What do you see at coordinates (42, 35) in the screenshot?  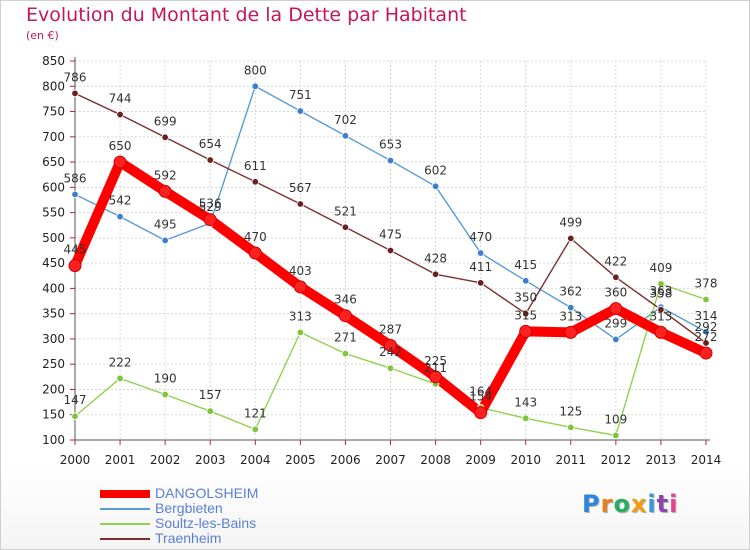 I see `y-axis-unit-label: (en €)` at bounding box center [42, 35].